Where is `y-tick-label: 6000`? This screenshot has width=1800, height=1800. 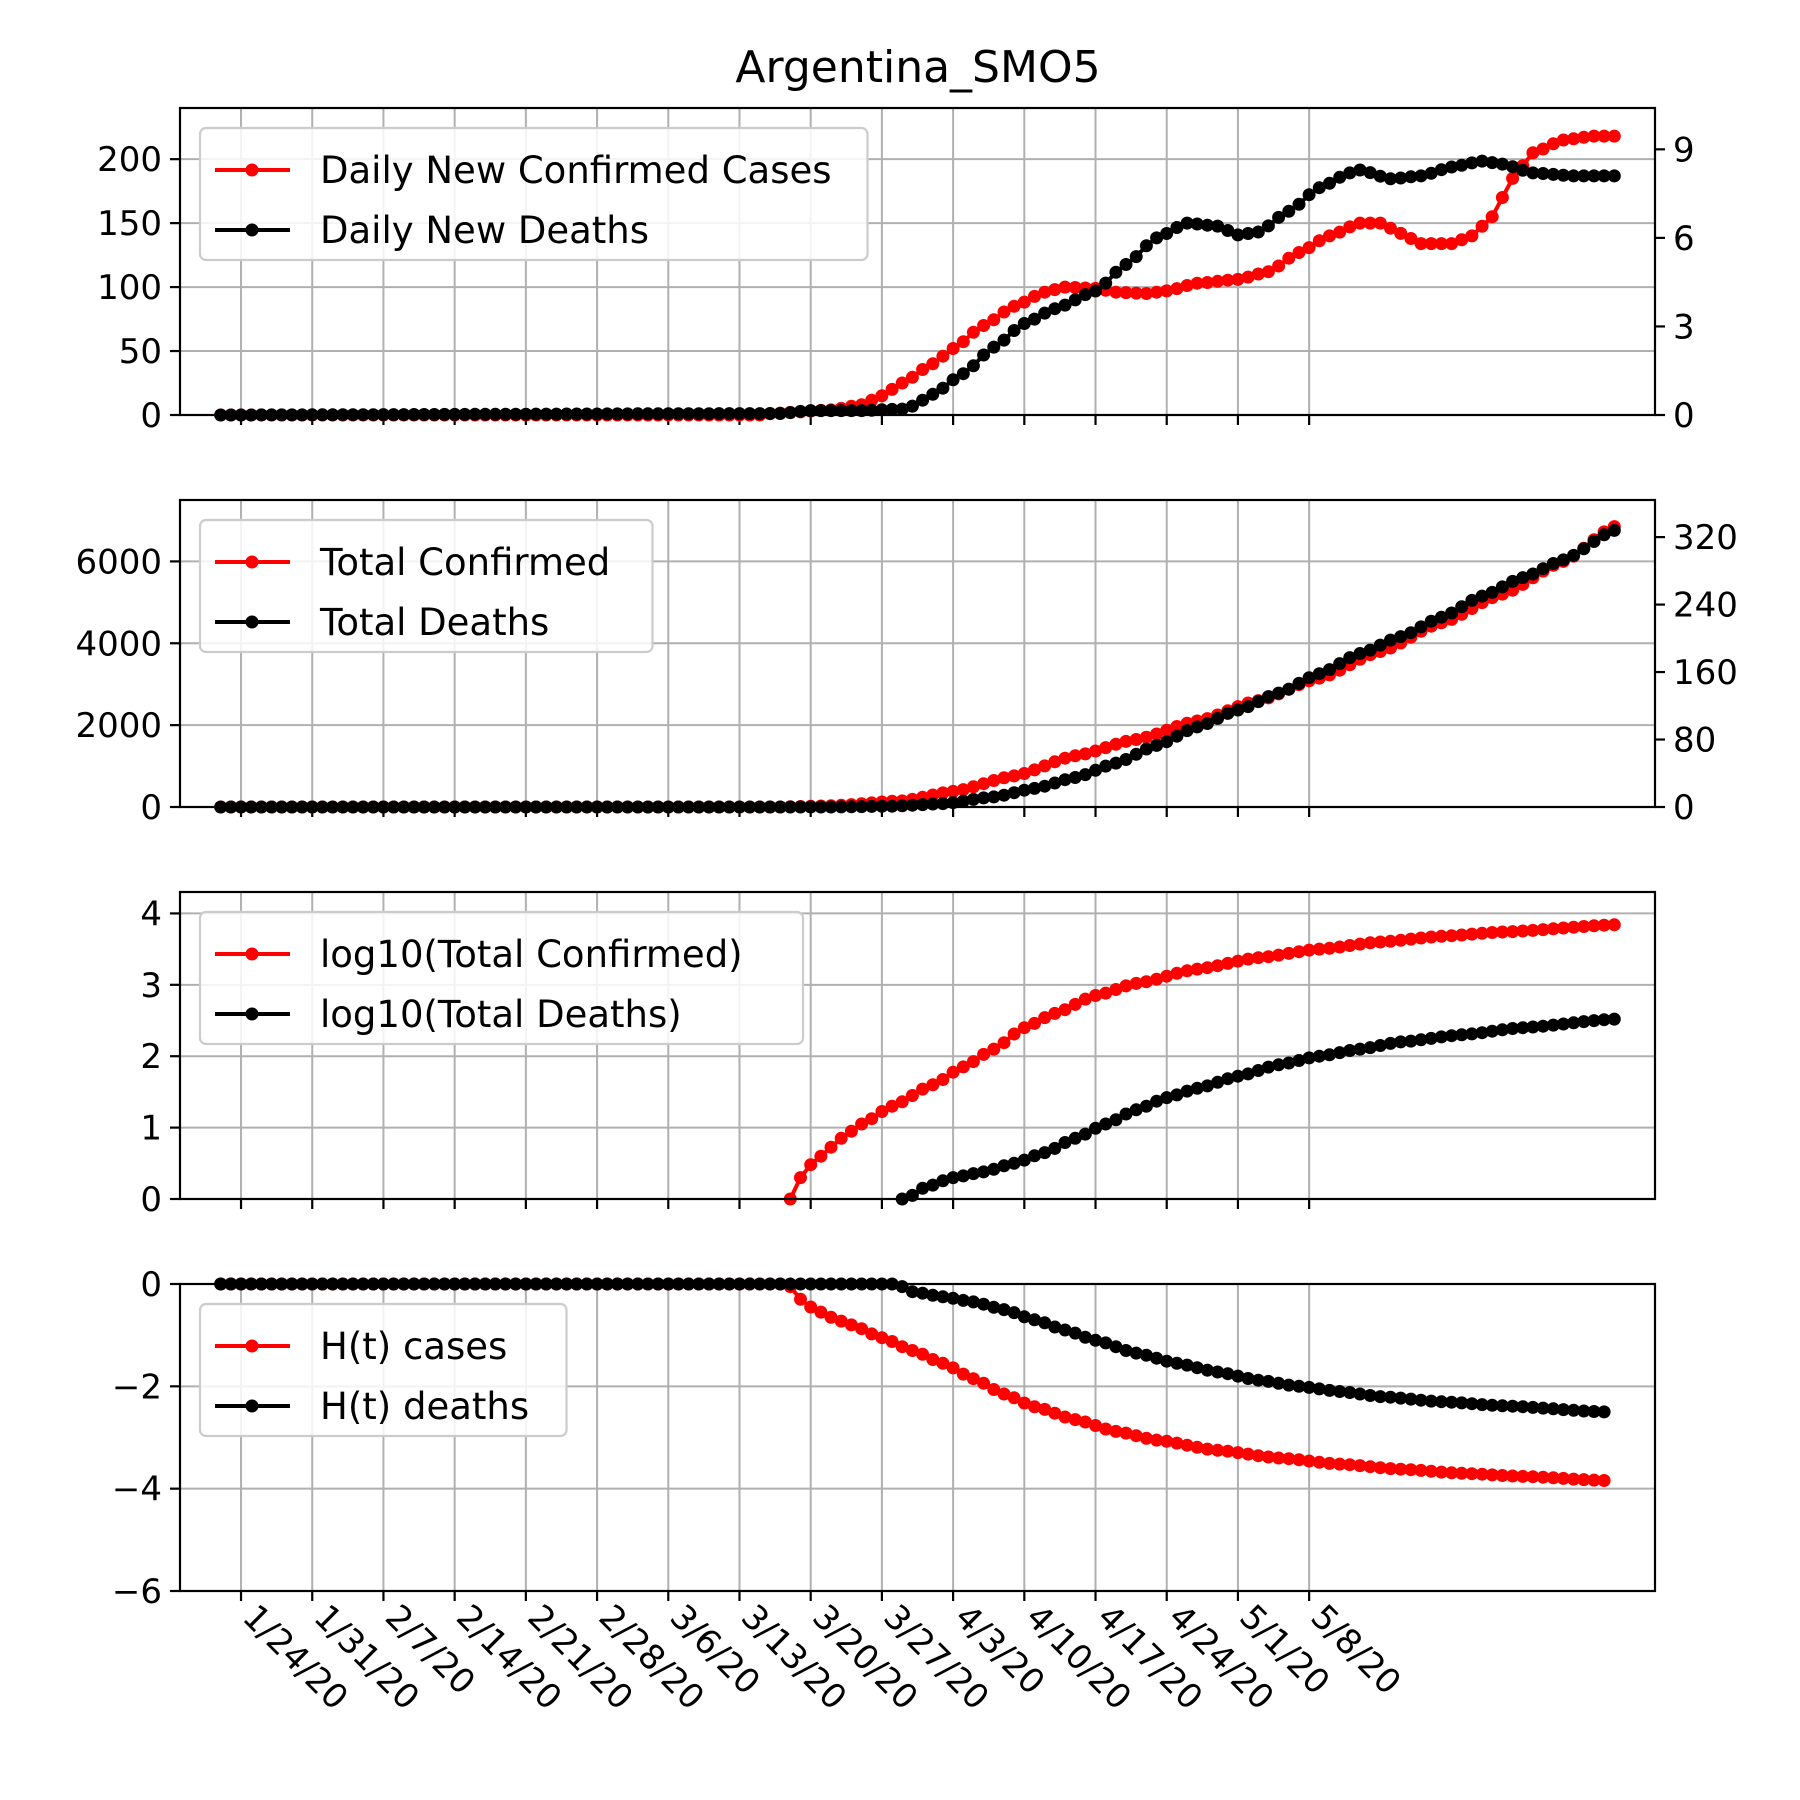 y-tick-label: 6000 is located at coordinates (118, 562).